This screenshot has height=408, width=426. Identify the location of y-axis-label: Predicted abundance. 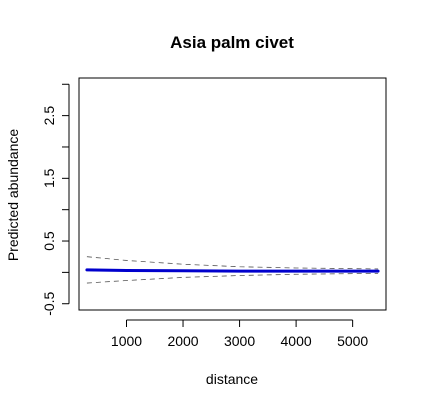
(13, 195).